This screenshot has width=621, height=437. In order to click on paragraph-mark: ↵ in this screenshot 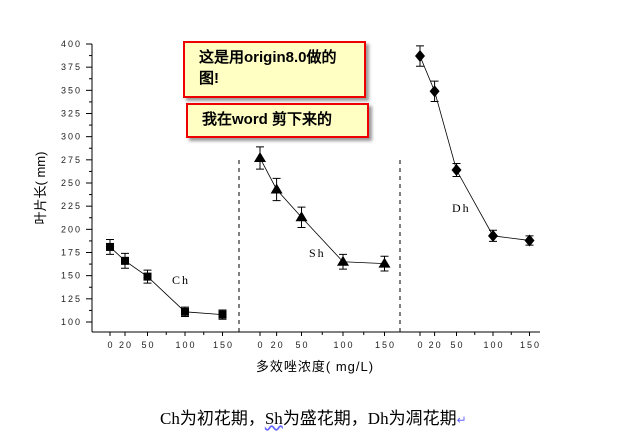, I will do `click(461, 420)`.